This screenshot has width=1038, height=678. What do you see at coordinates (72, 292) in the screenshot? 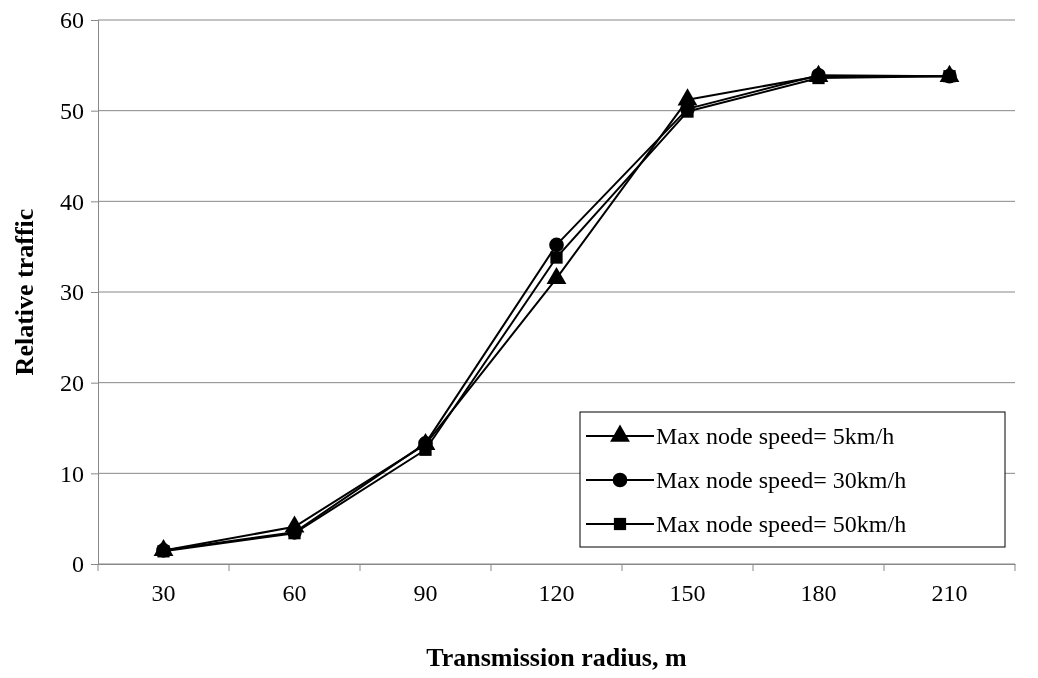
I see `y-tick-label: 30` at bounding box center [72, 292].